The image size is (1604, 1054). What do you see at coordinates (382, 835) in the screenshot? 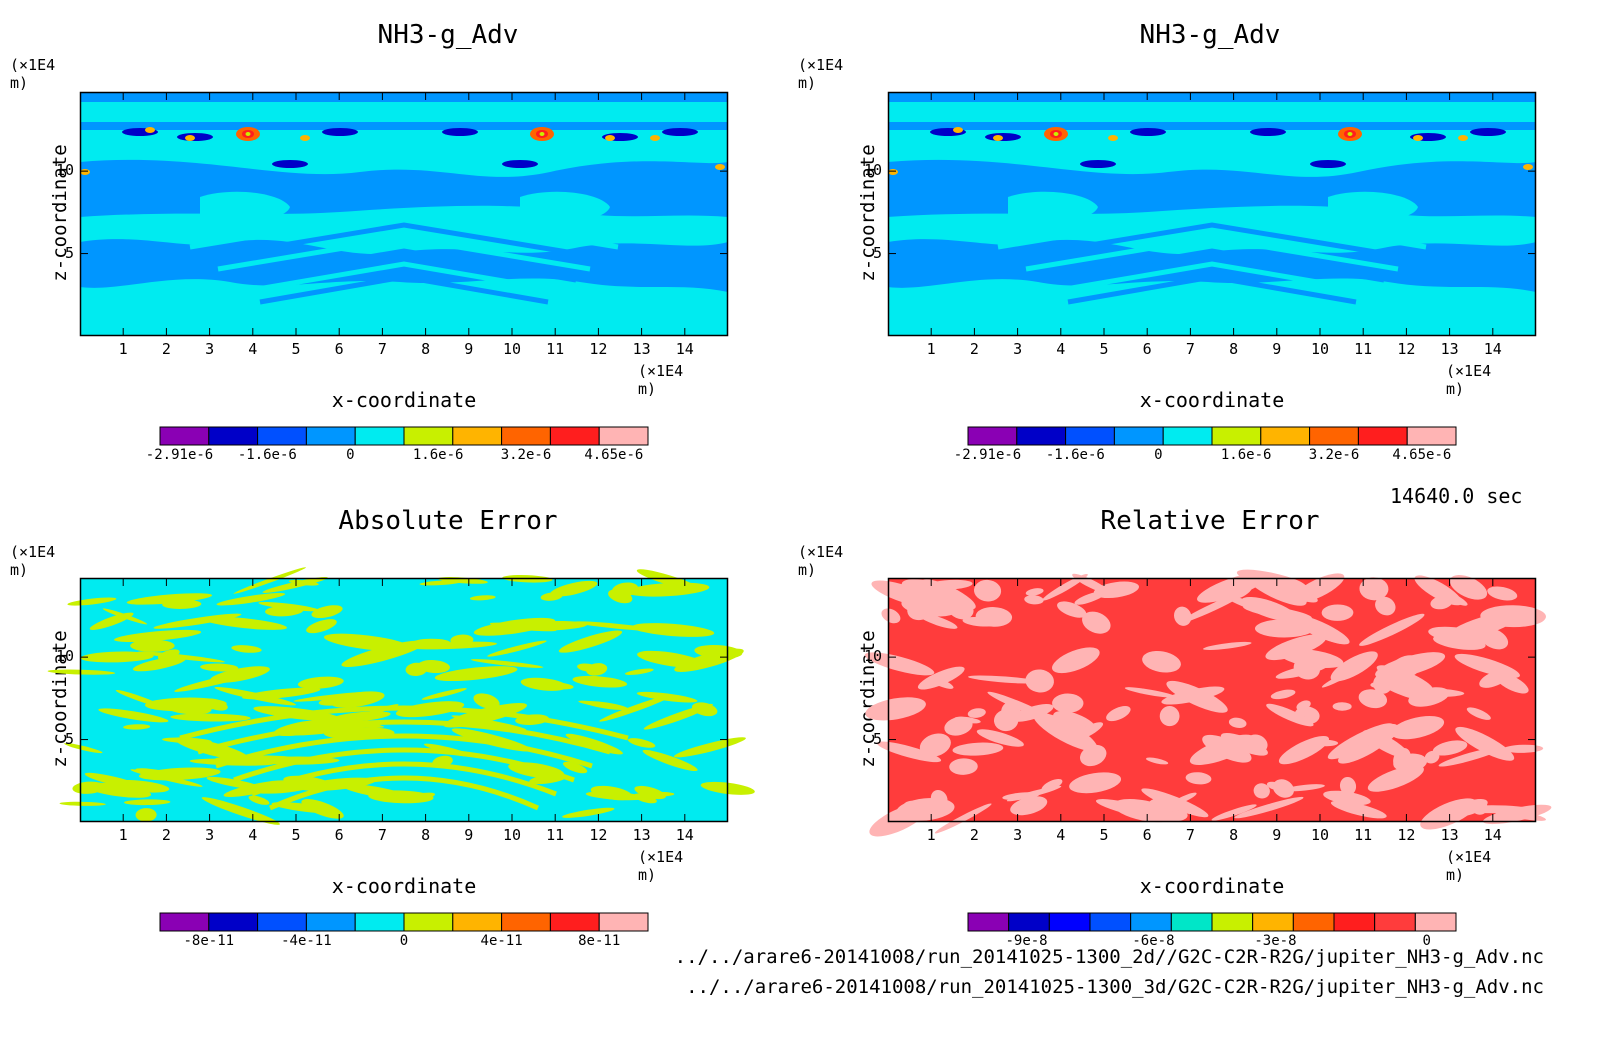
I see `x-tick-label: 7` at bounding box center [382, 835].